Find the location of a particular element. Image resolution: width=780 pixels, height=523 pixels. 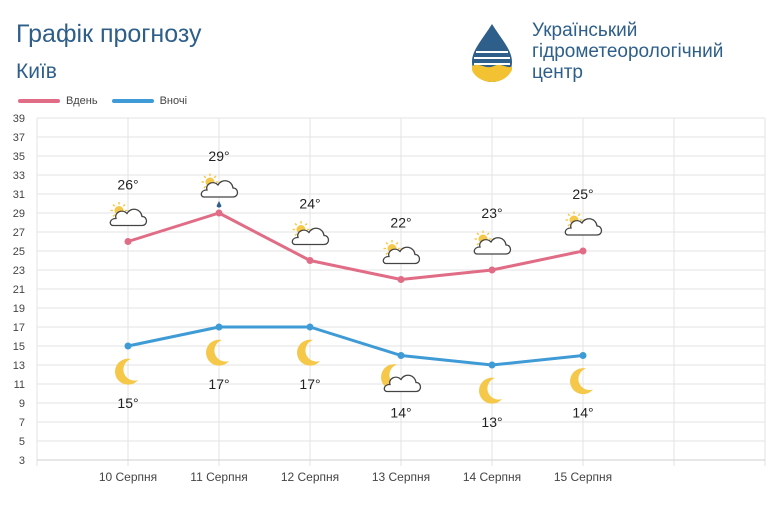

organization-name: Український гідрометеорологічний центр is located at coordinates (652, 51).